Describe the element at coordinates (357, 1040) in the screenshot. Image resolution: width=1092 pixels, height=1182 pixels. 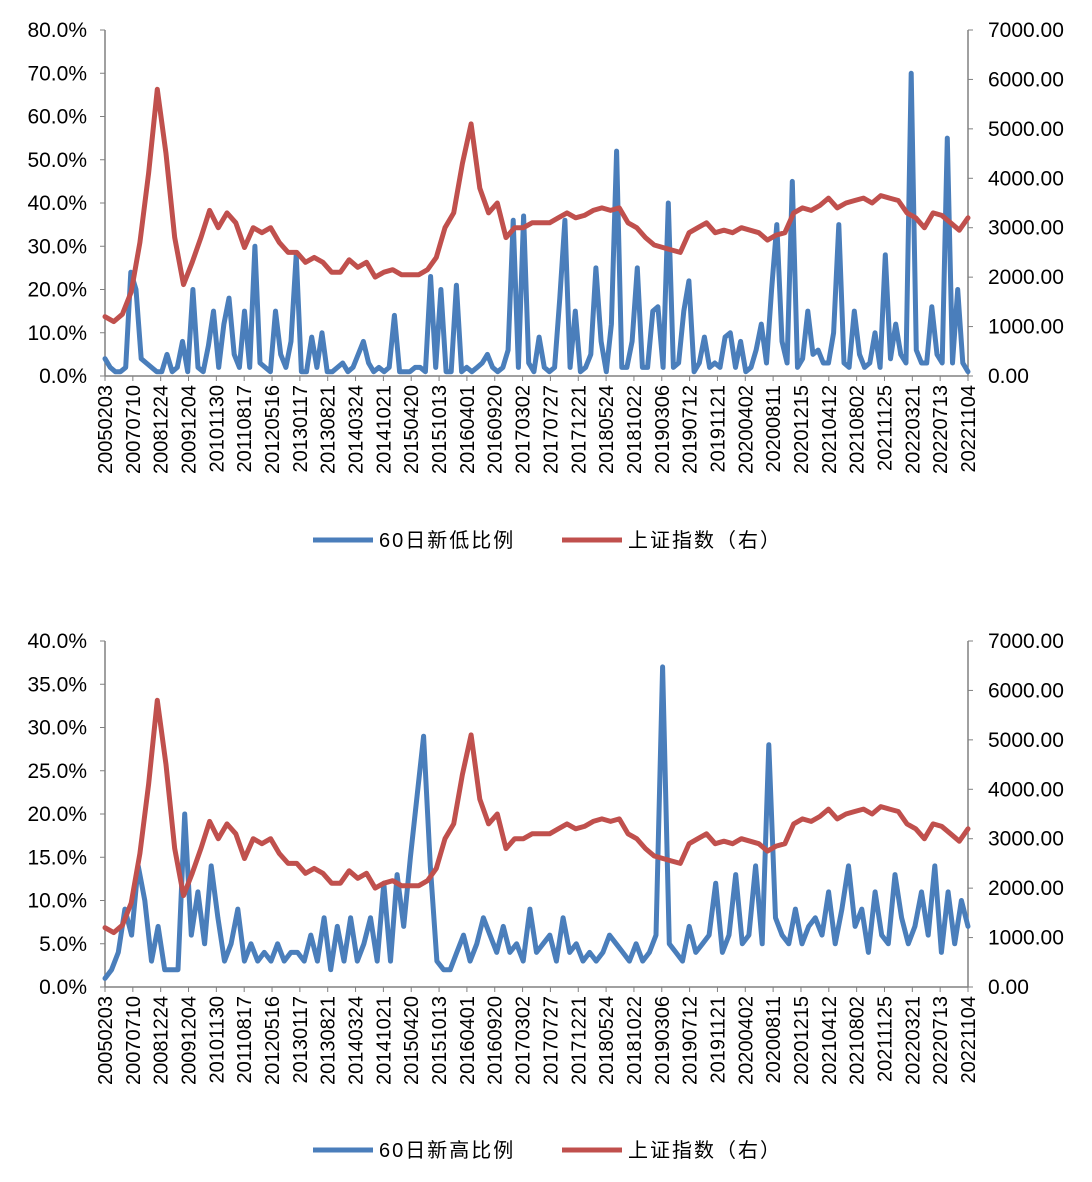
I see `x-tick-label: 20140324` at that location.